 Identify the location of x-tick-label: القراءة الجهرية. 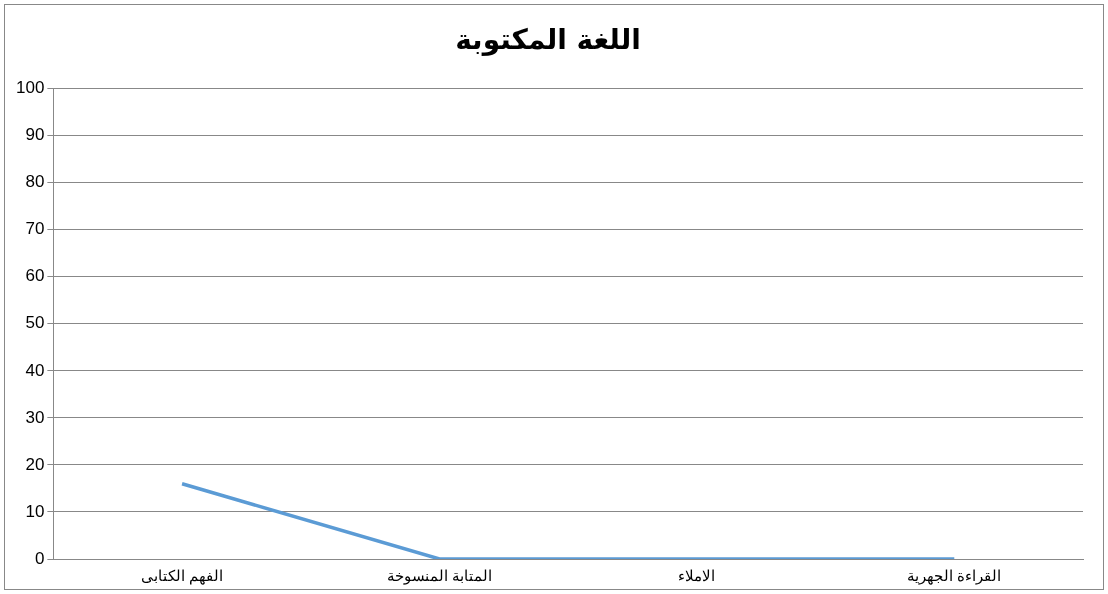
(954, 576).